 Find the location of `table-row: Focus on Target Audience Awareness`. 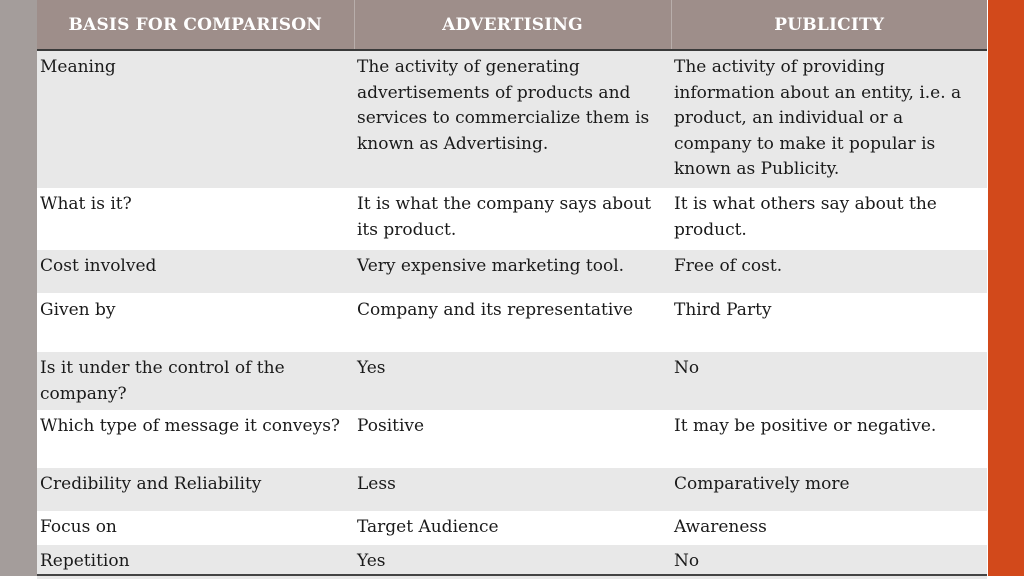

table-row: Focus on Target Audience Awareness is located at coordinates (512, 528).